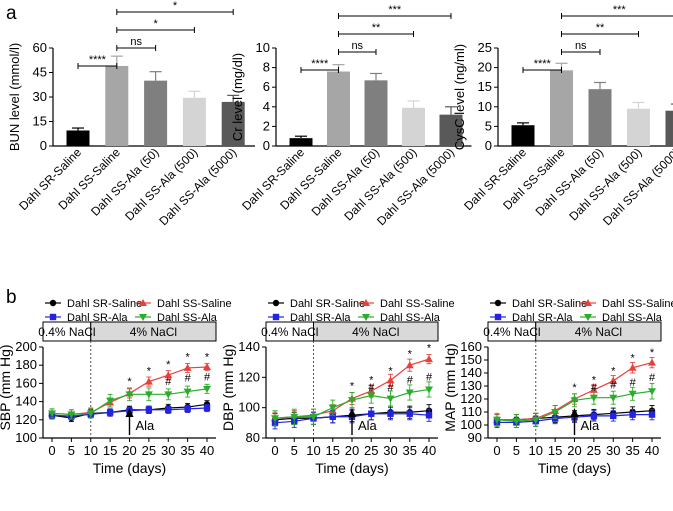 The height and width of the screenshot is (511, 673). What do you see at coordinates (346, 182) in the screenshot?
I see `category-label: Dahl SS-Ala (50)` at bounding box center [346, 182].